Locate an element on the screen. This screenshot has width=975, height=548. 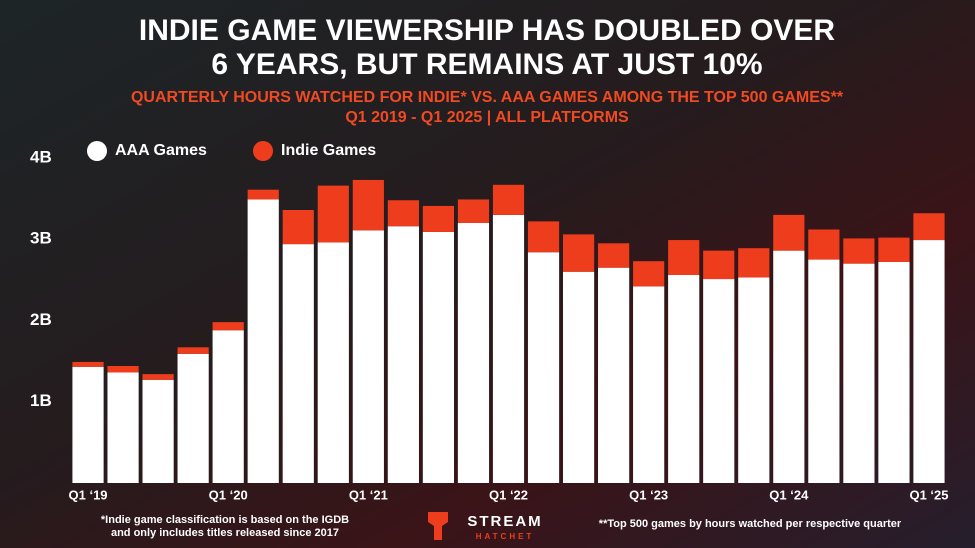
x-tick-label: Q1 ‘23 is located at coordinates (648, 494).